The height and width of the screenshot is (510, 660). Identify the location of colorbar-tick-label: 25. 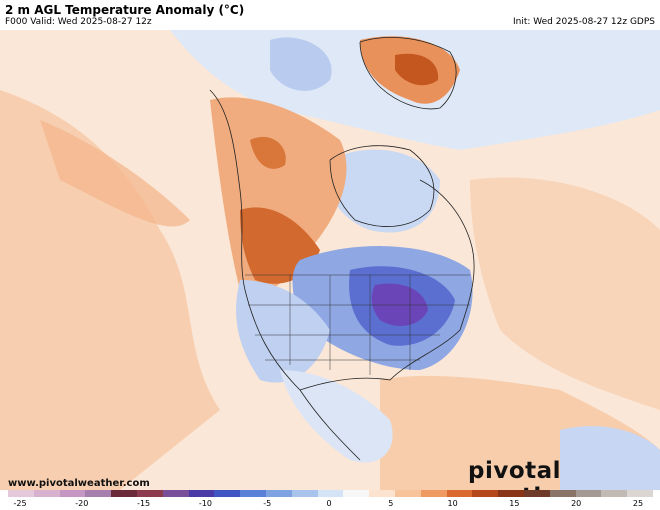
(638, 503).